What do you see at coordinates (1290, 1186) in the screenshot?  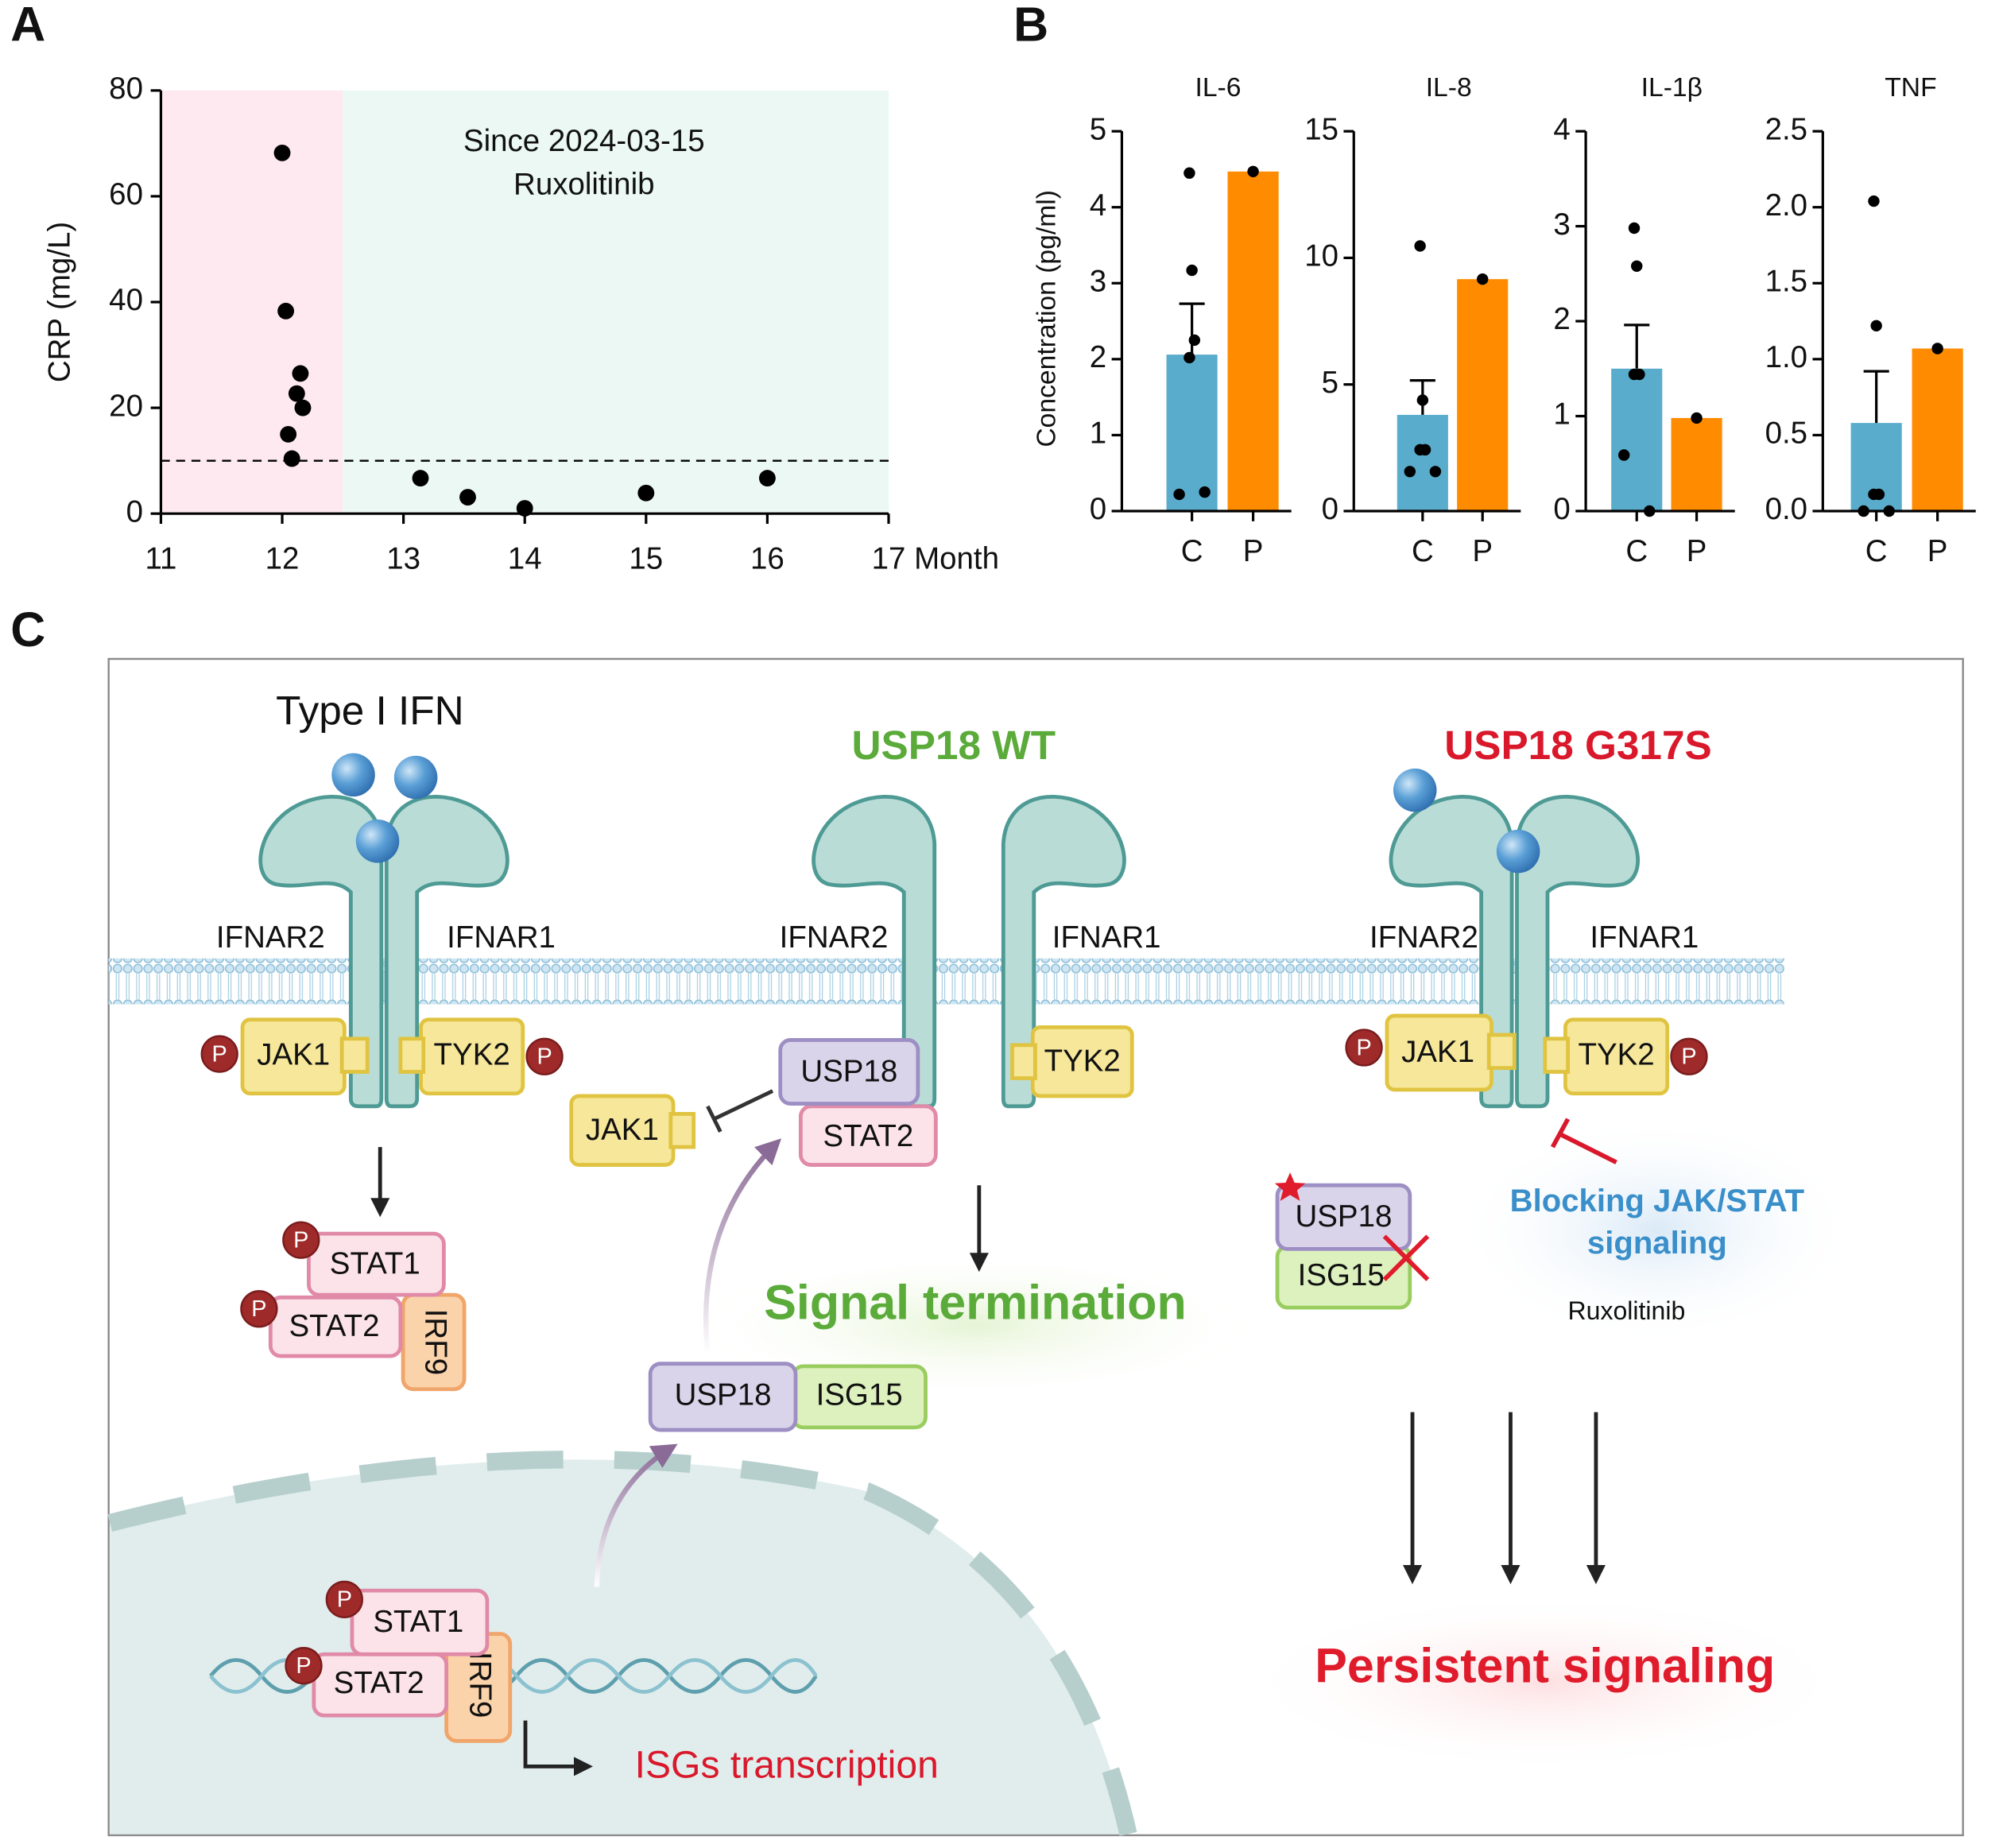 I see `mutation-star` at bounding box center [1290, 1186].